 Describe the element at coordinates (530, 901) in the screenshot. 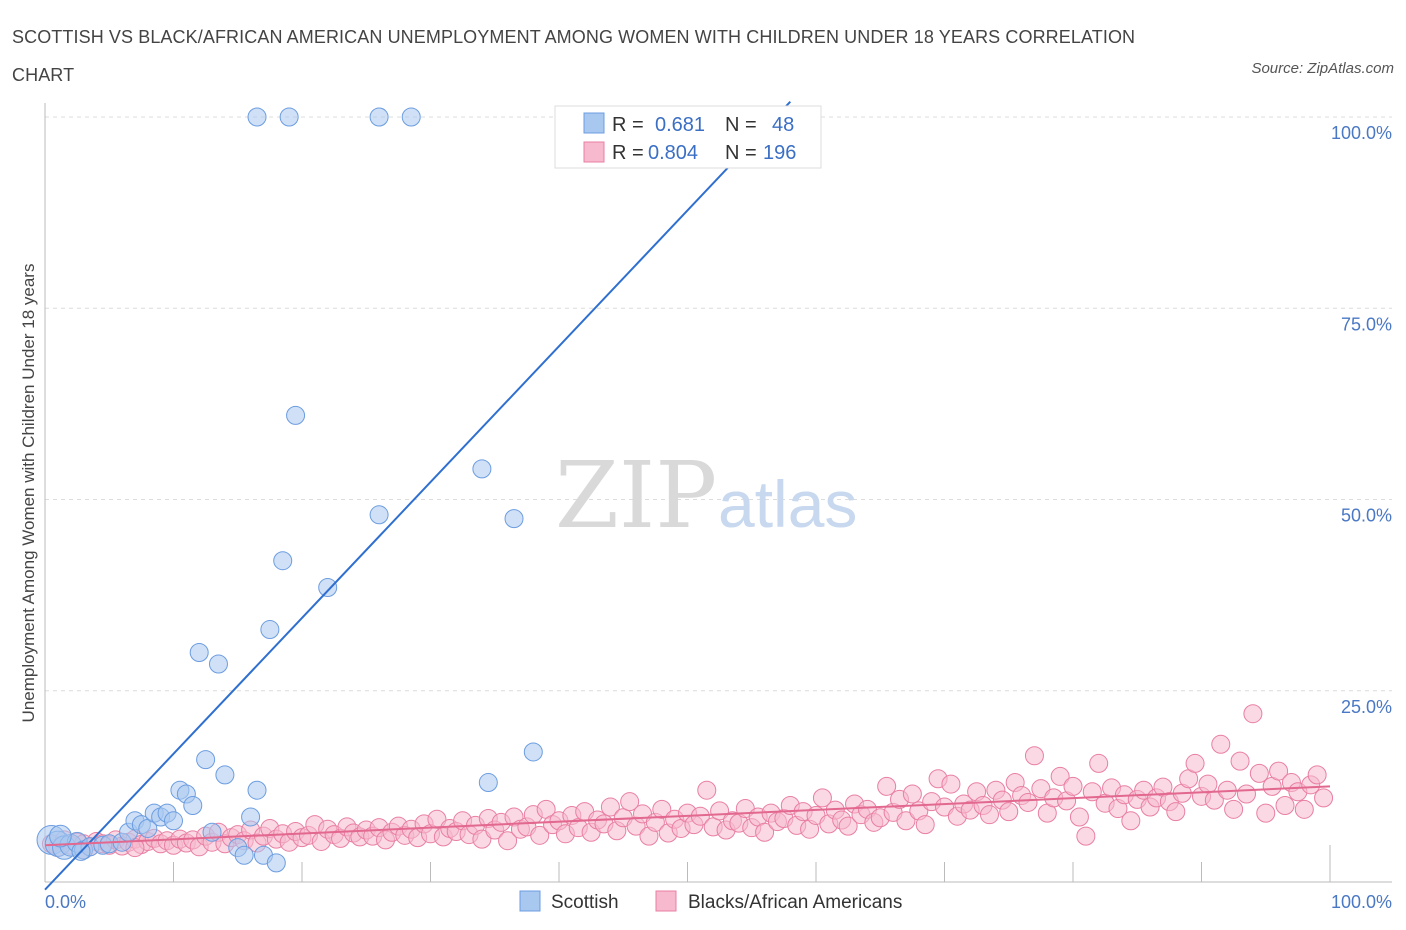

I see `bottom-legend-swatch-scottish` at that location.